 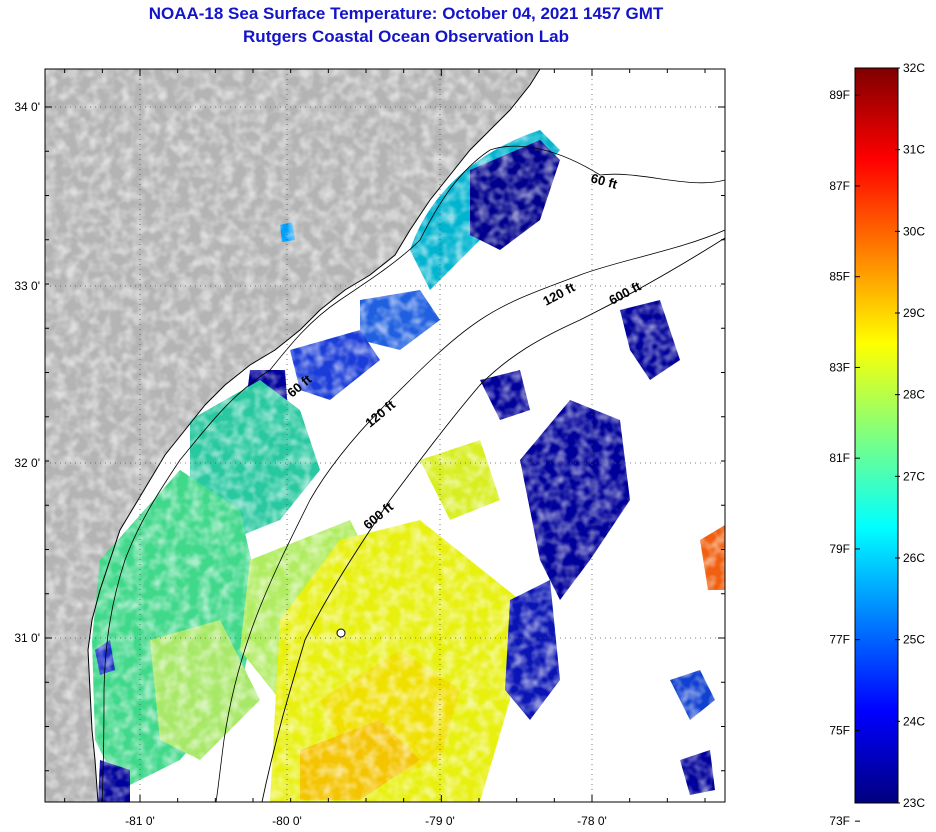 I want to click on colorbar-celsius-label: 26C, so click(x=914, y=558).